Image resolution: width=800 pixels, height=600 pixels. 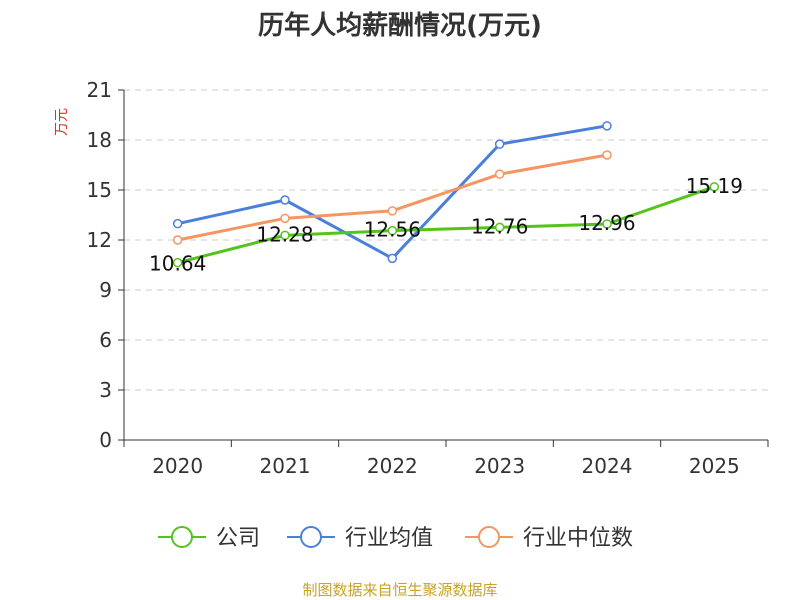 I want to click on x-tick-label: 2021, so click(x=285, y=466).